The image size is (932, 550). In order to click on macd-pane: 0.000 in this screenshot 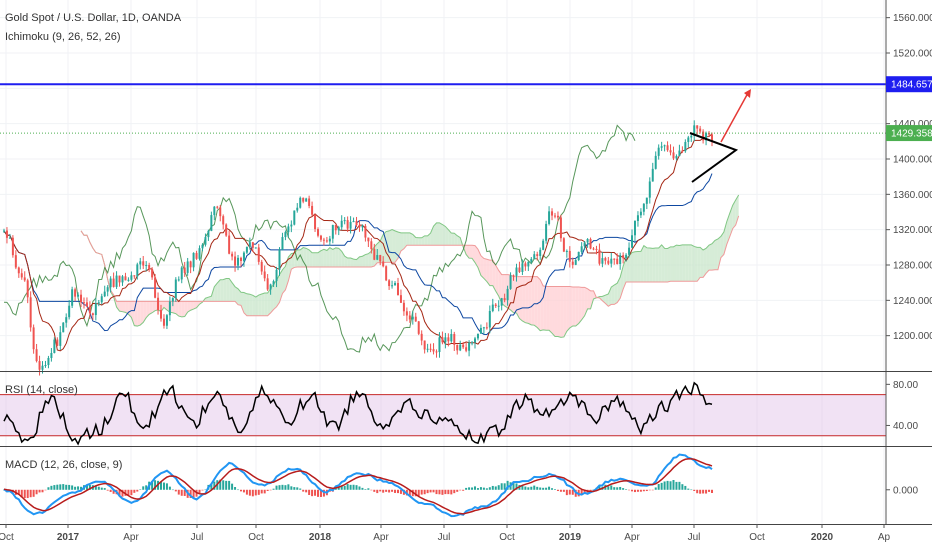, I will do `click(460, 485)`.